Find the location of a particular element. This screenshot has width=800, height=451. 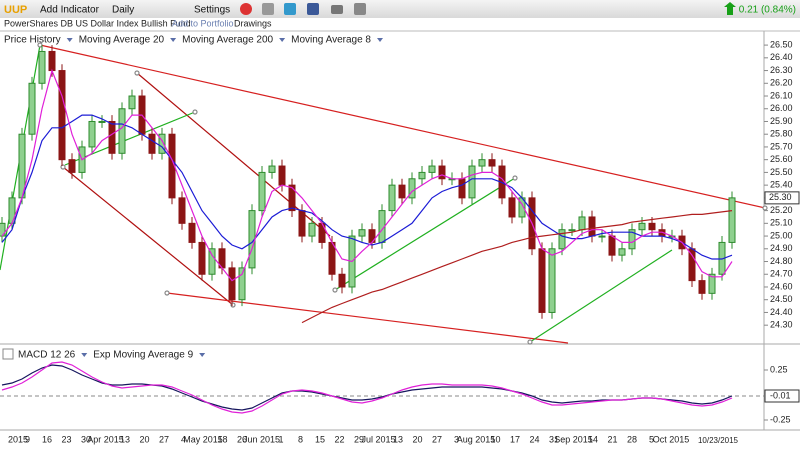

series-line is located at coordinates (367, 387).